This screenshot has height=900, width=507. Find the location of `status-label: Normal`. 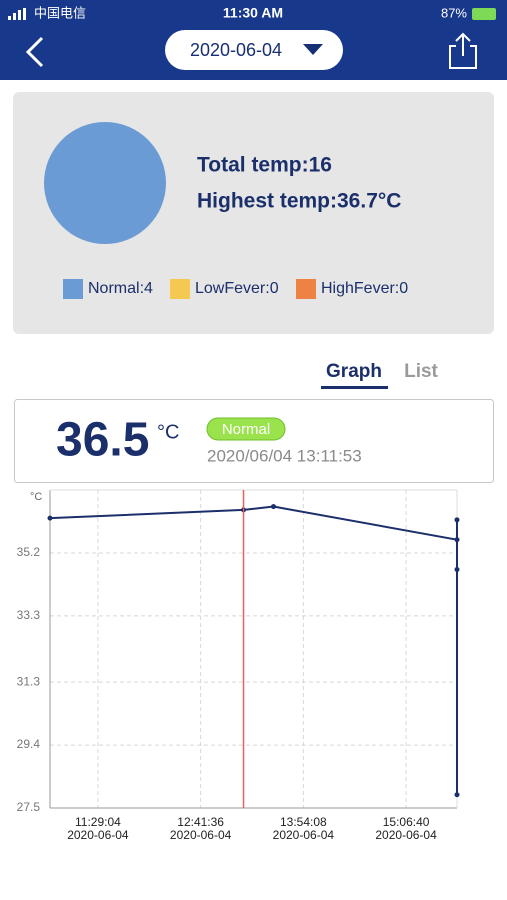

status-label: Normal is located at coordinates (246, 429).